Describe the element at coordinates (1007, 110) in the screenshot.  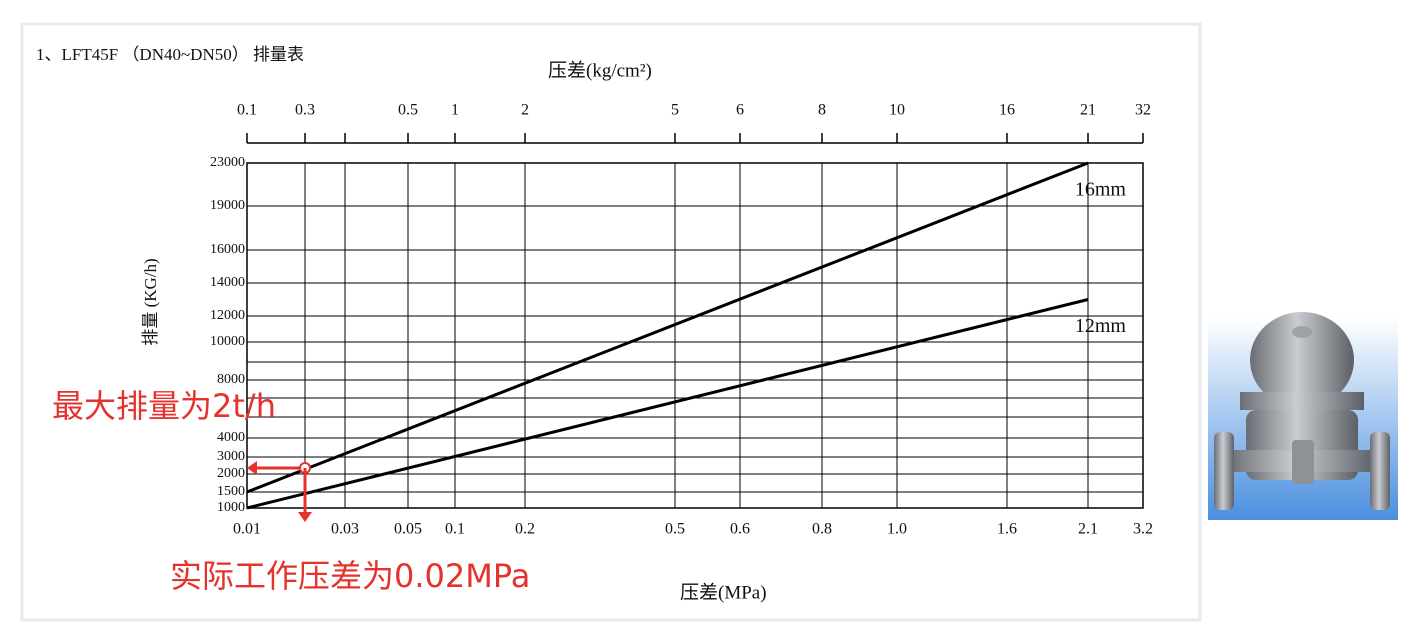
I see `x2-tick-label: 16` at that location.